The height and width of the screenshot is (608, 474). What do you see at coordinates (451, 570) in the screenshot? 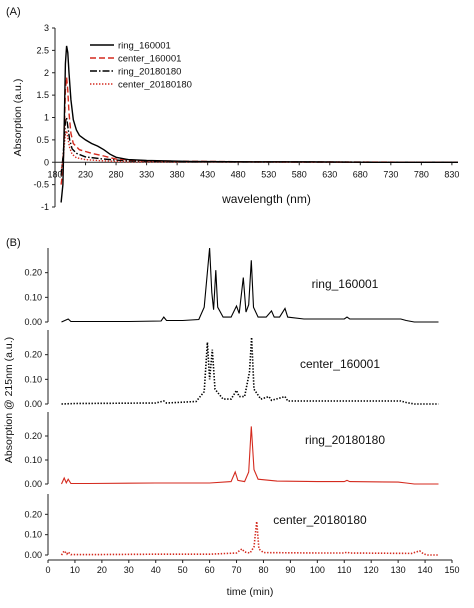
I see `x-tick-label-b: 150` at bounding box center [451, 570].